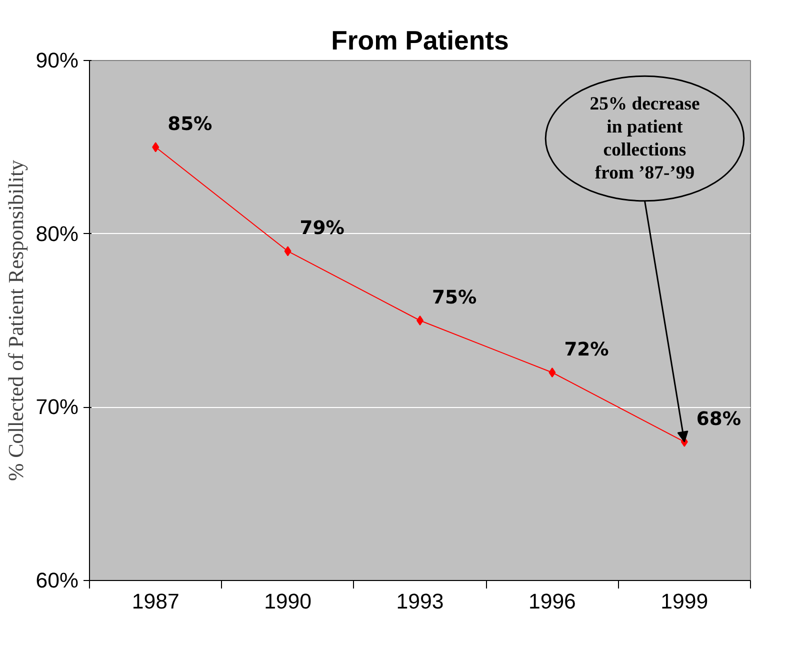 Image resolution: width=801 pixels, height=647 pixels. I want to click on y-tick-label: 60%, so click(57, 580).